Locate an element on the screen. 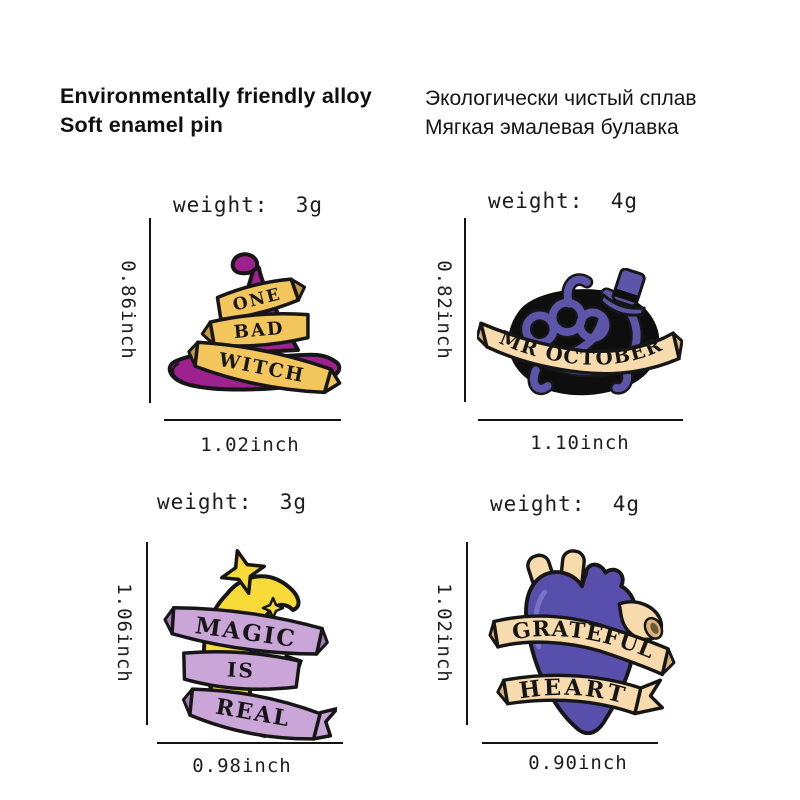  pin4-width-line is located at coordinates (570, 743).